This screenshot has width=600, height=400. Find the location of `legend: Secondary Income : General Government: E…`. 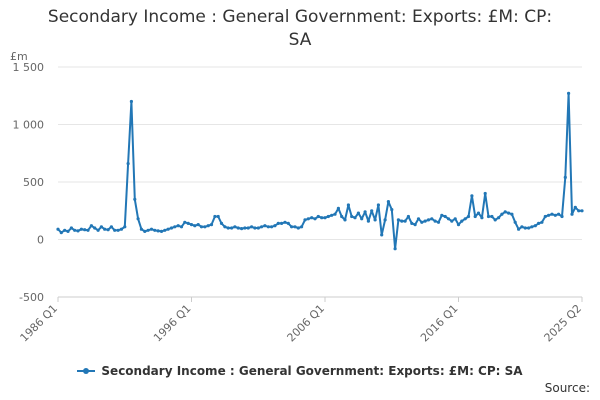

legend: Secondary Income : General Government: E… is located at coordinates (300, 371).